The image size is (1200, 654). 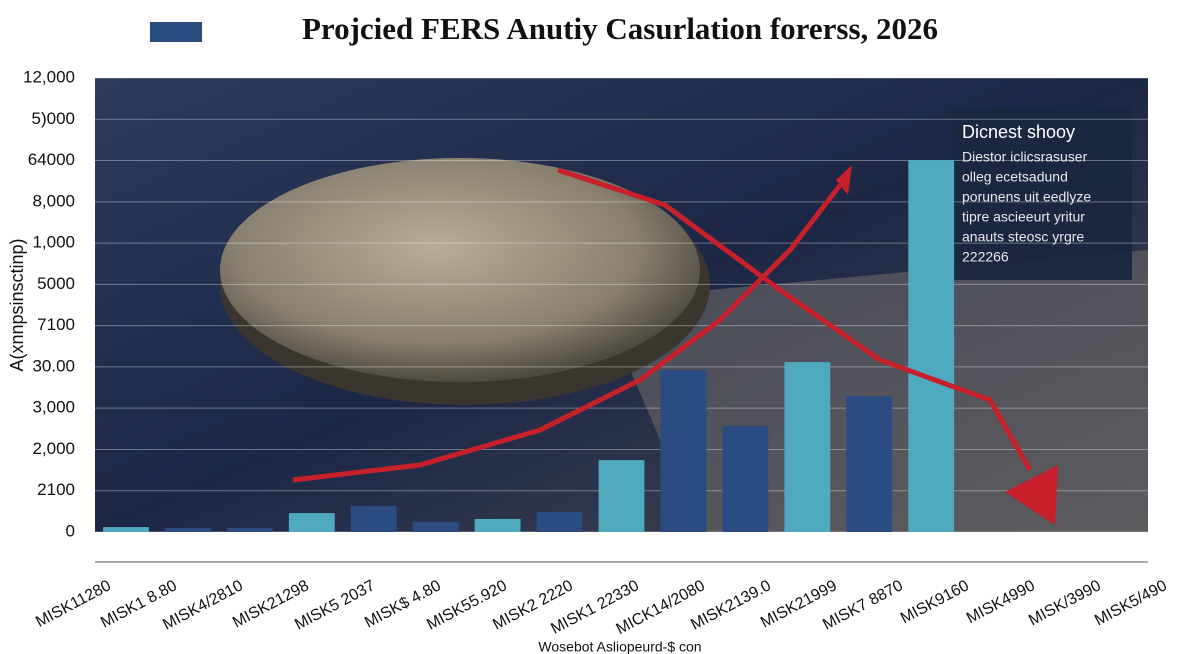 I want to click on y-tick-label: 1,000, so click(x=53, y=242).